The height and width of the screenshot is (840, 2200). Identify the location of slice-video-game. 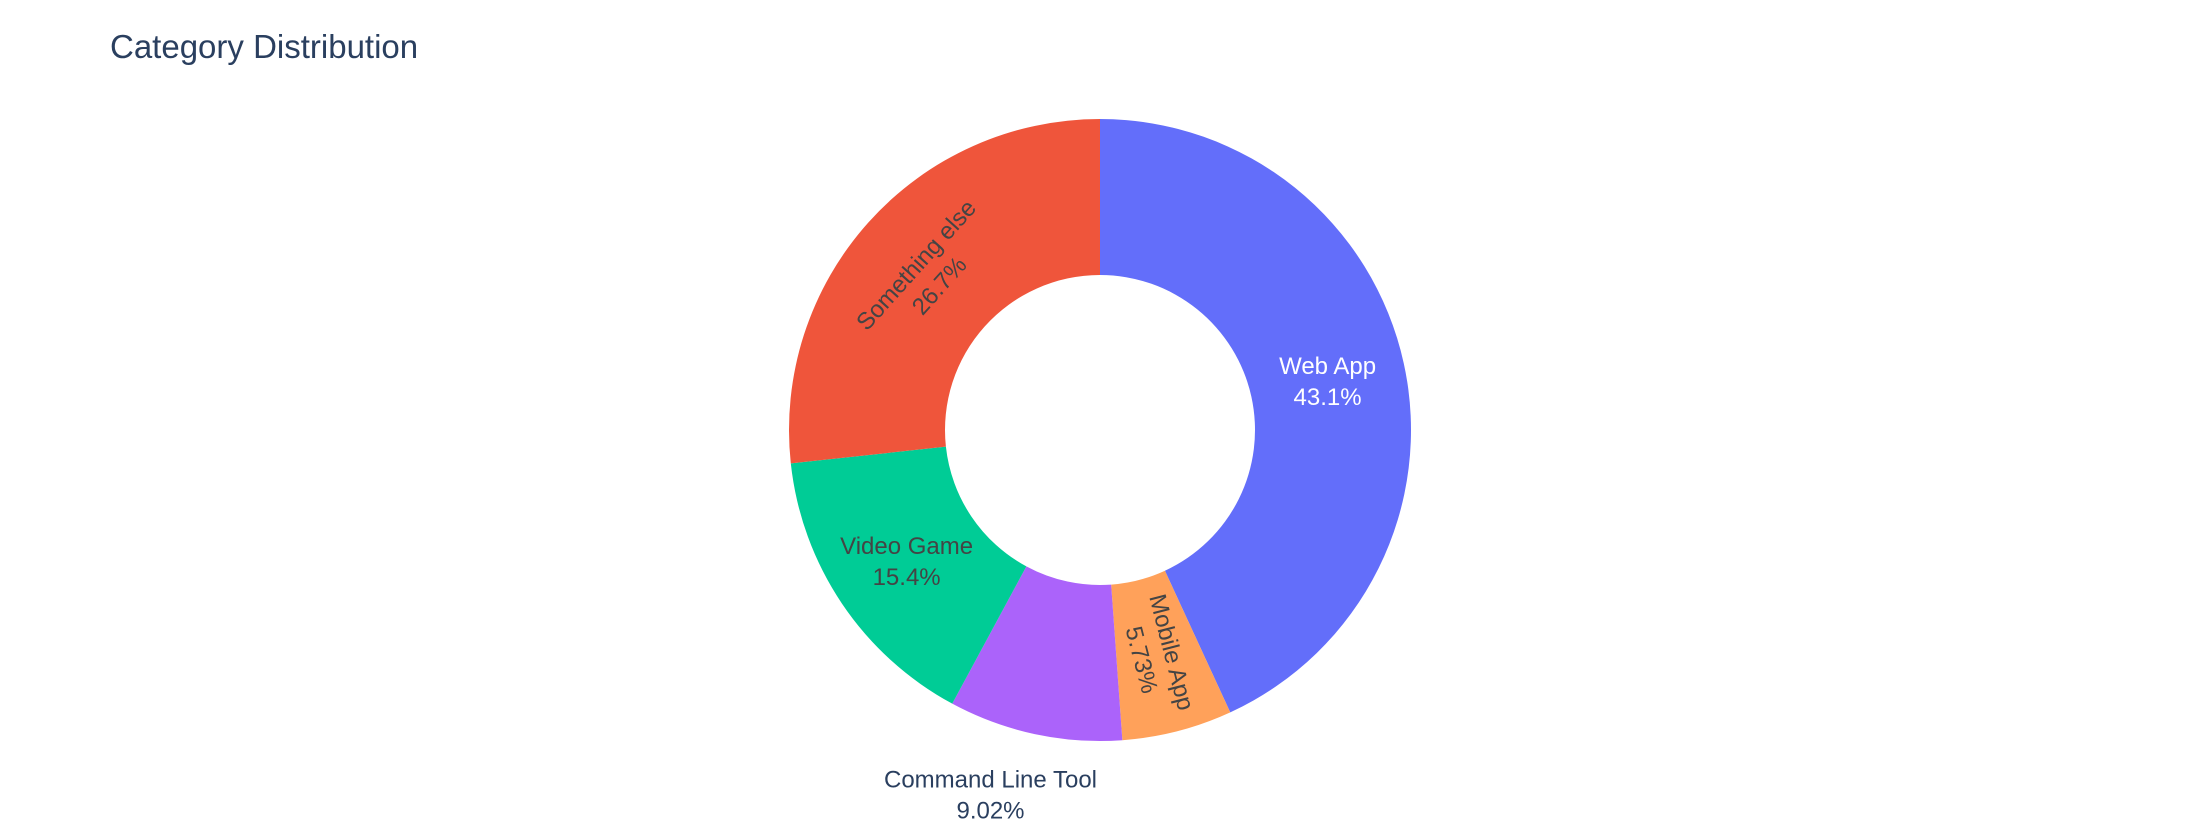
(908, 575).